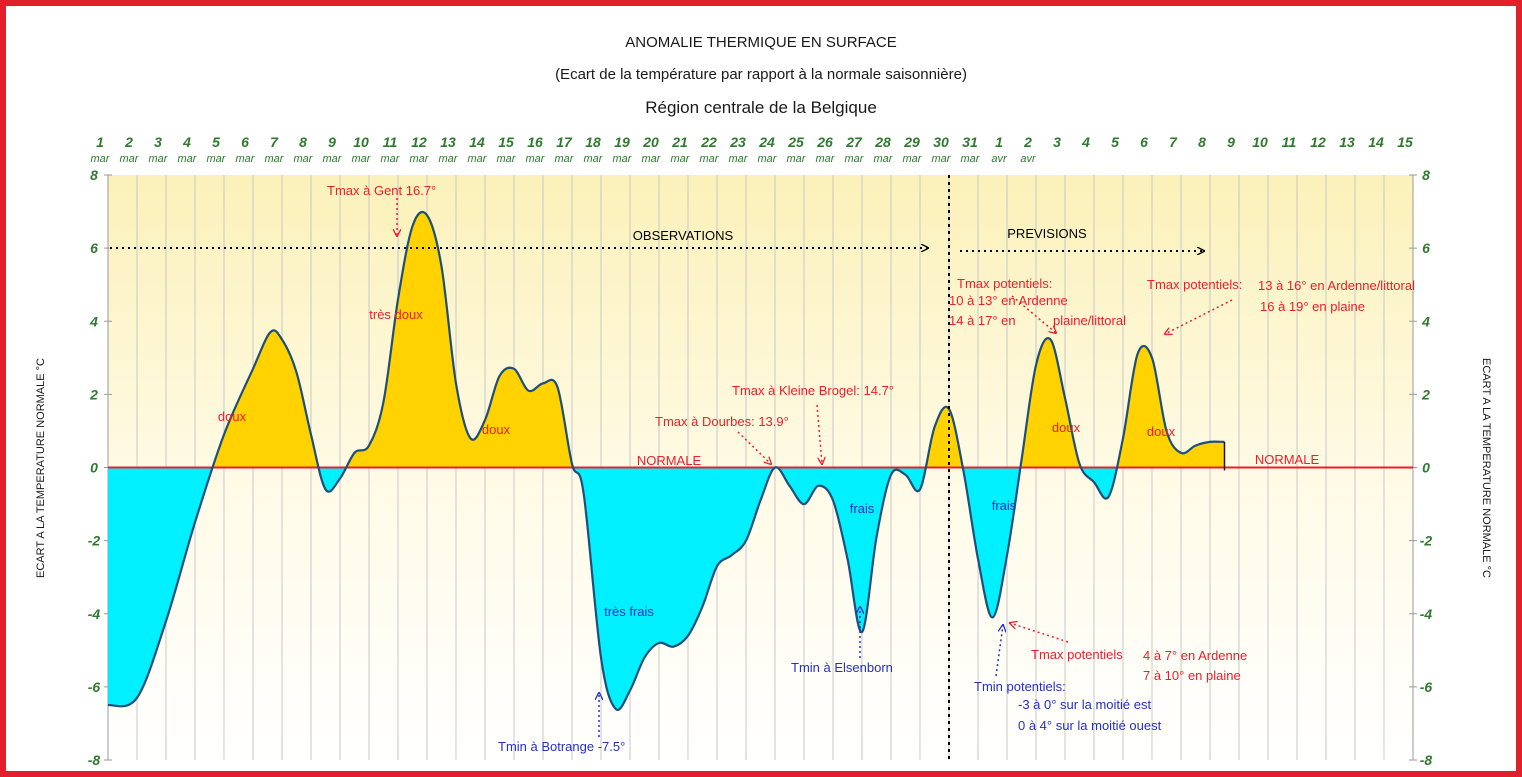  I want to click on chart-region-title: Région centrale de la Belgique, so click(761, 107).